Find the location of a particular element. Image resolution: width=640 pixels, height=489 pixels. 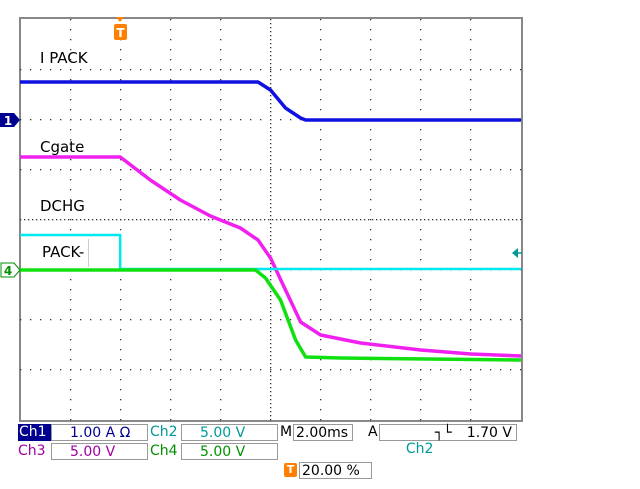

ch2-label: Ch2 is located at coordinates (164, 432).